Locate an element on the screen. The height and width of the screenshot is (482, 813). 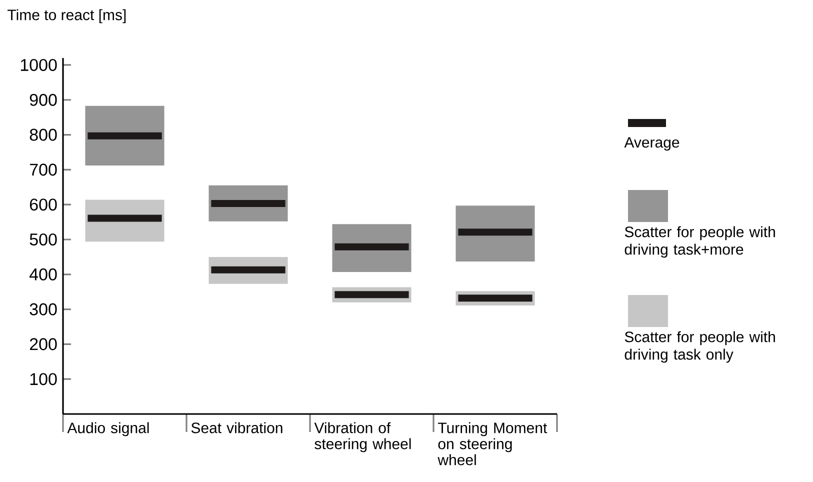
y-tick-label: 100 is located at coordinates (43, 379).